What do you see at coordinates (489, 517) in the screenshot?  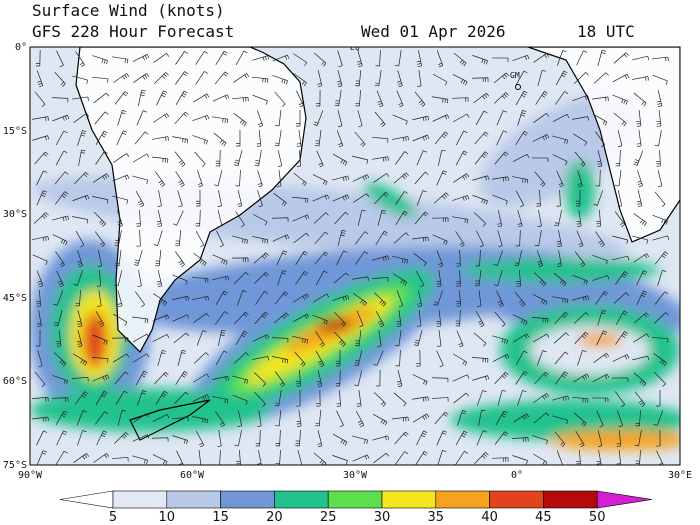 I see `colorbar-label: 40` at bounding box center [489, 517].